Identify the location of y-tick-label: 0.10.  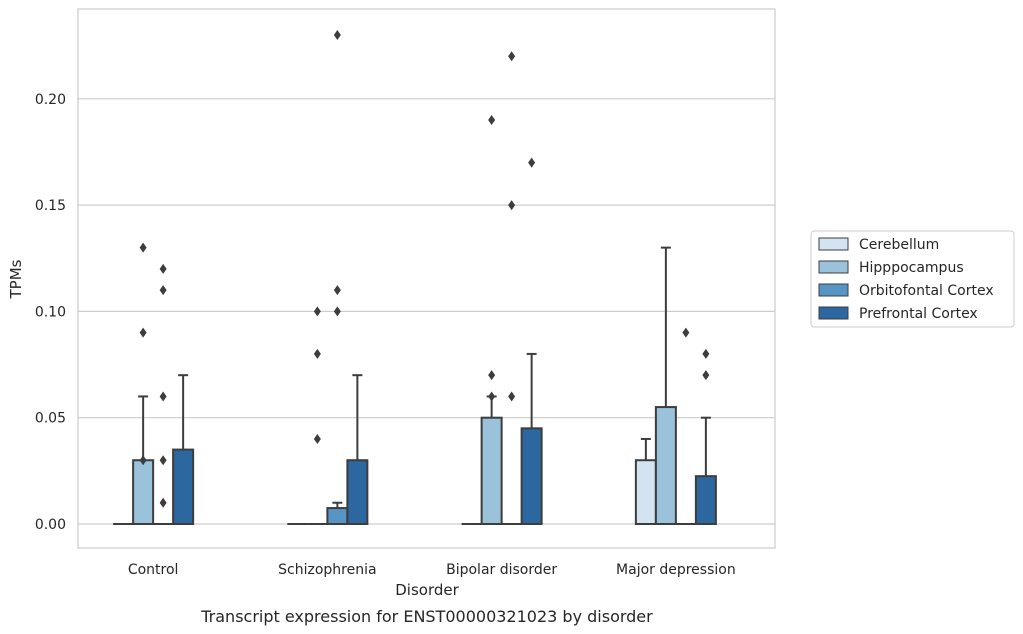
(50, 312).